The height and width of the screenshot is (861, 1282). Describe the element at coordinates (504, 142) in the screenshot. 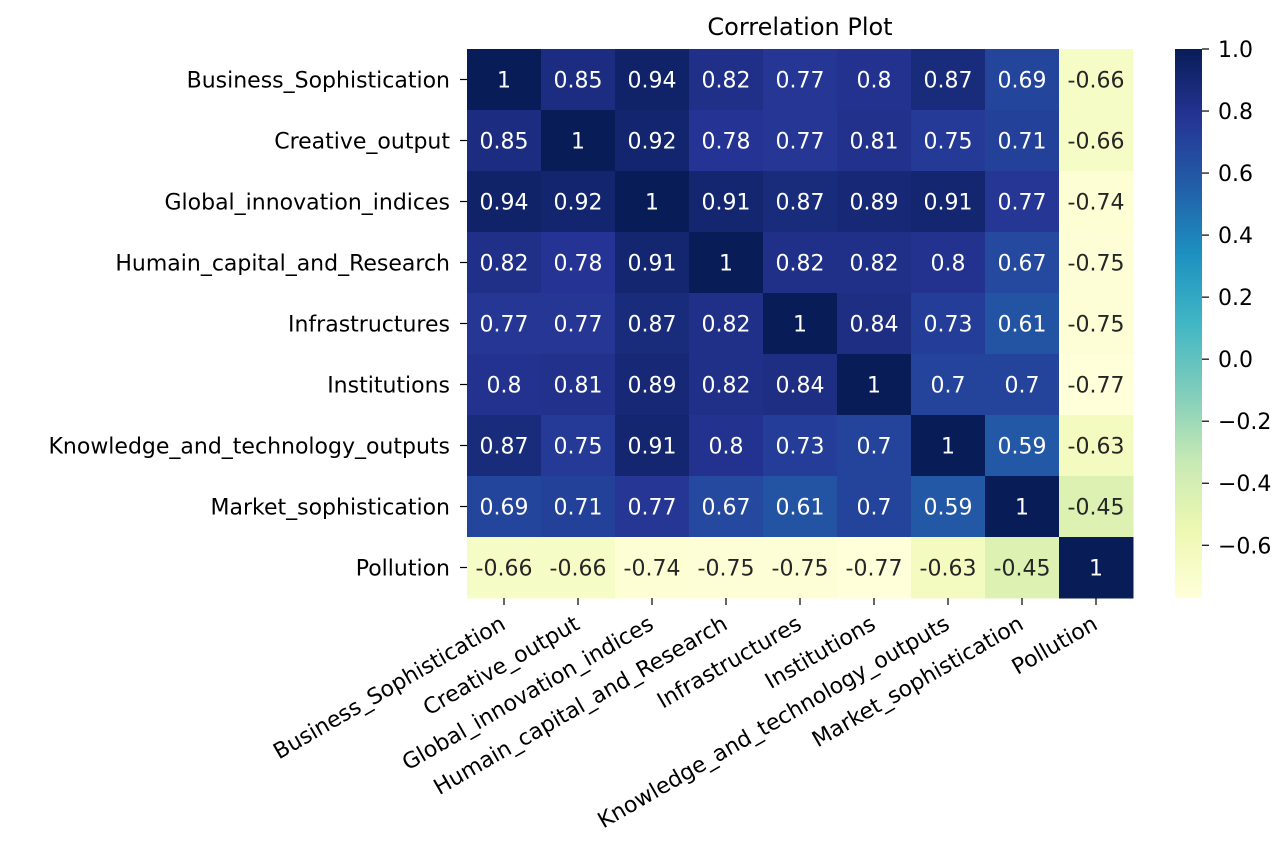

I see `cell-value-label: 0.85` at that location.